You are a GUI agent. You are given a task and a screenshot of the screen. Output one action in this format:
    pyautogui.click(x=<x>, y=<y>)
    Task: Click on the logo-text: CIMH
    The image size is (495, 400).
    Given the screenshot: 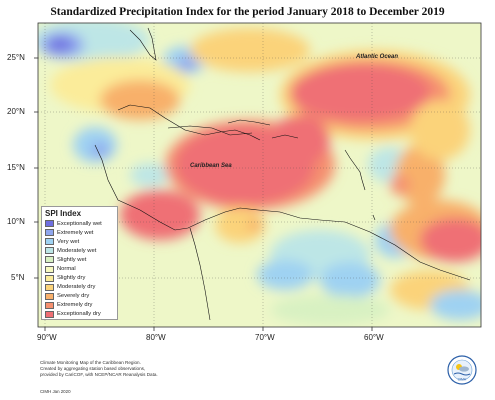 What is the action you would take?
    pyautogui.click(x=462, y=380)
    